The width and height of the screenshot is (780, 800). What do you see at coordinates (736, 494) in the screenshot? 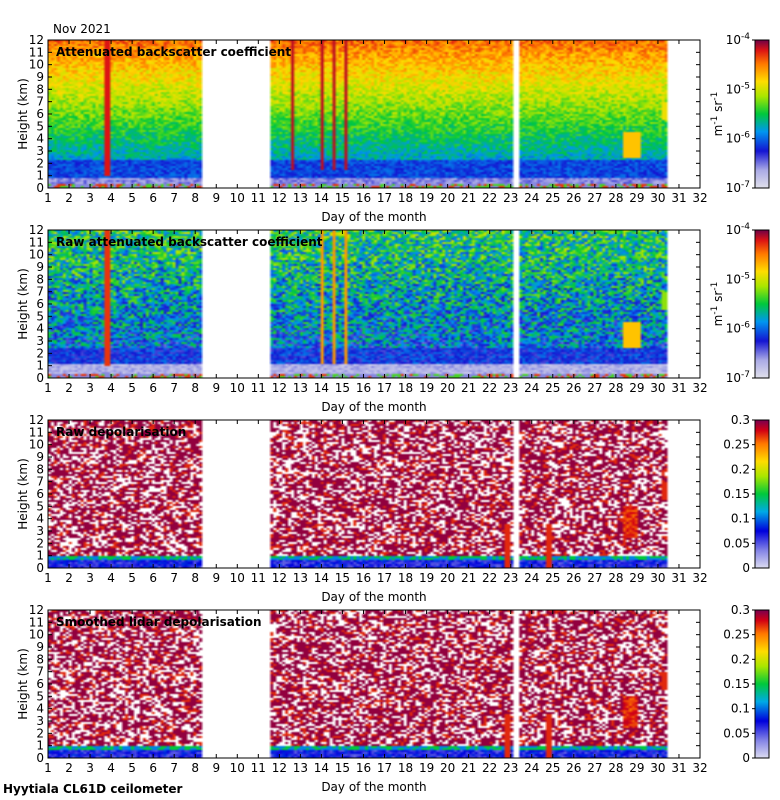
I see `colorbar-tick-label: 0.15` at bounding box center [736, 494].